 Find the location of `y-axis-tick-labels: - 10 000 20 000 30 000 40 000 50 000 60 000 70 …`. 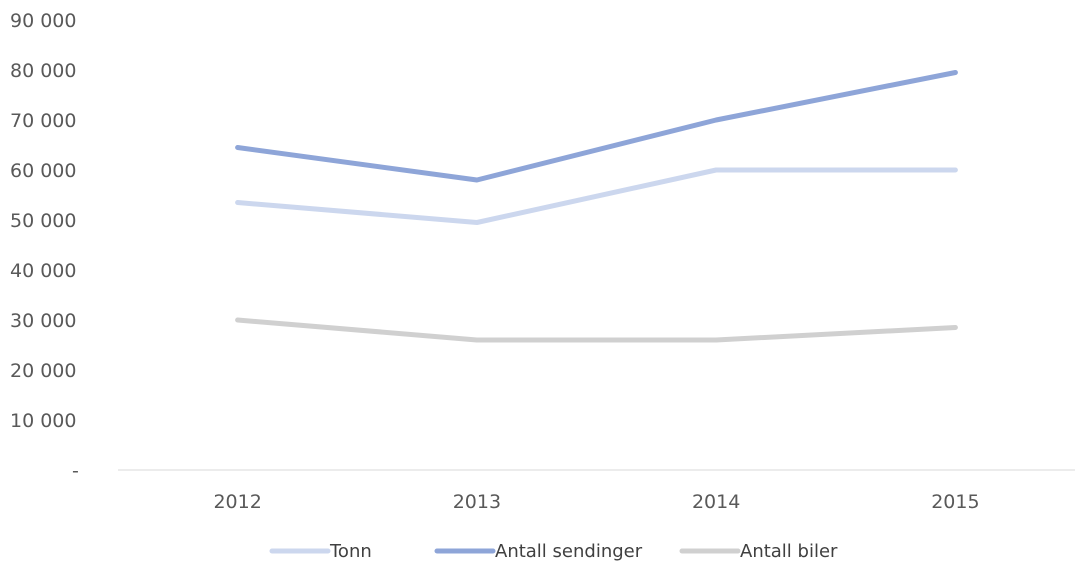

y-axis-tick-labels: - 10 000 20 000 30 000 40 000 50 000 60 000 70 … is located at coordinates (44, 246).